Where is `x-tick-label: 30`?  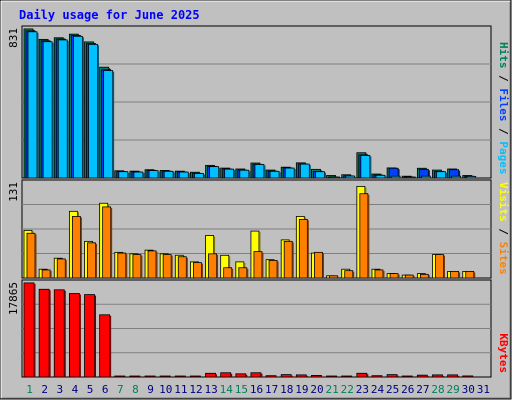 x-tick-label: 30 is located at coordinates (468, 389).